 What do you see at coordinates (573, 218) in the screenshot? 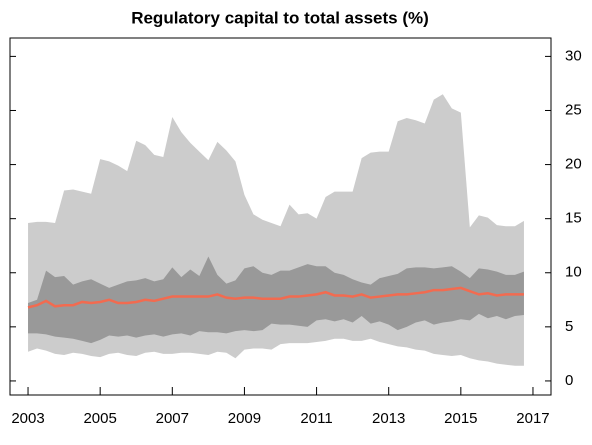
I see `y-tick-label: 15` at bounding box center [573, 218].